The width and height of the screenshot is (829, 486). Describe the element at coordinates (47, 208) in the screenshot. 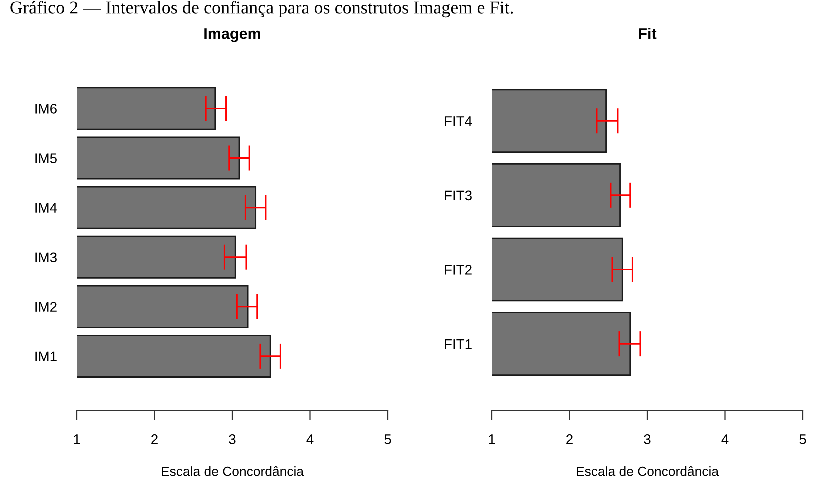

I see `y-tick-label: IM4` at that location.